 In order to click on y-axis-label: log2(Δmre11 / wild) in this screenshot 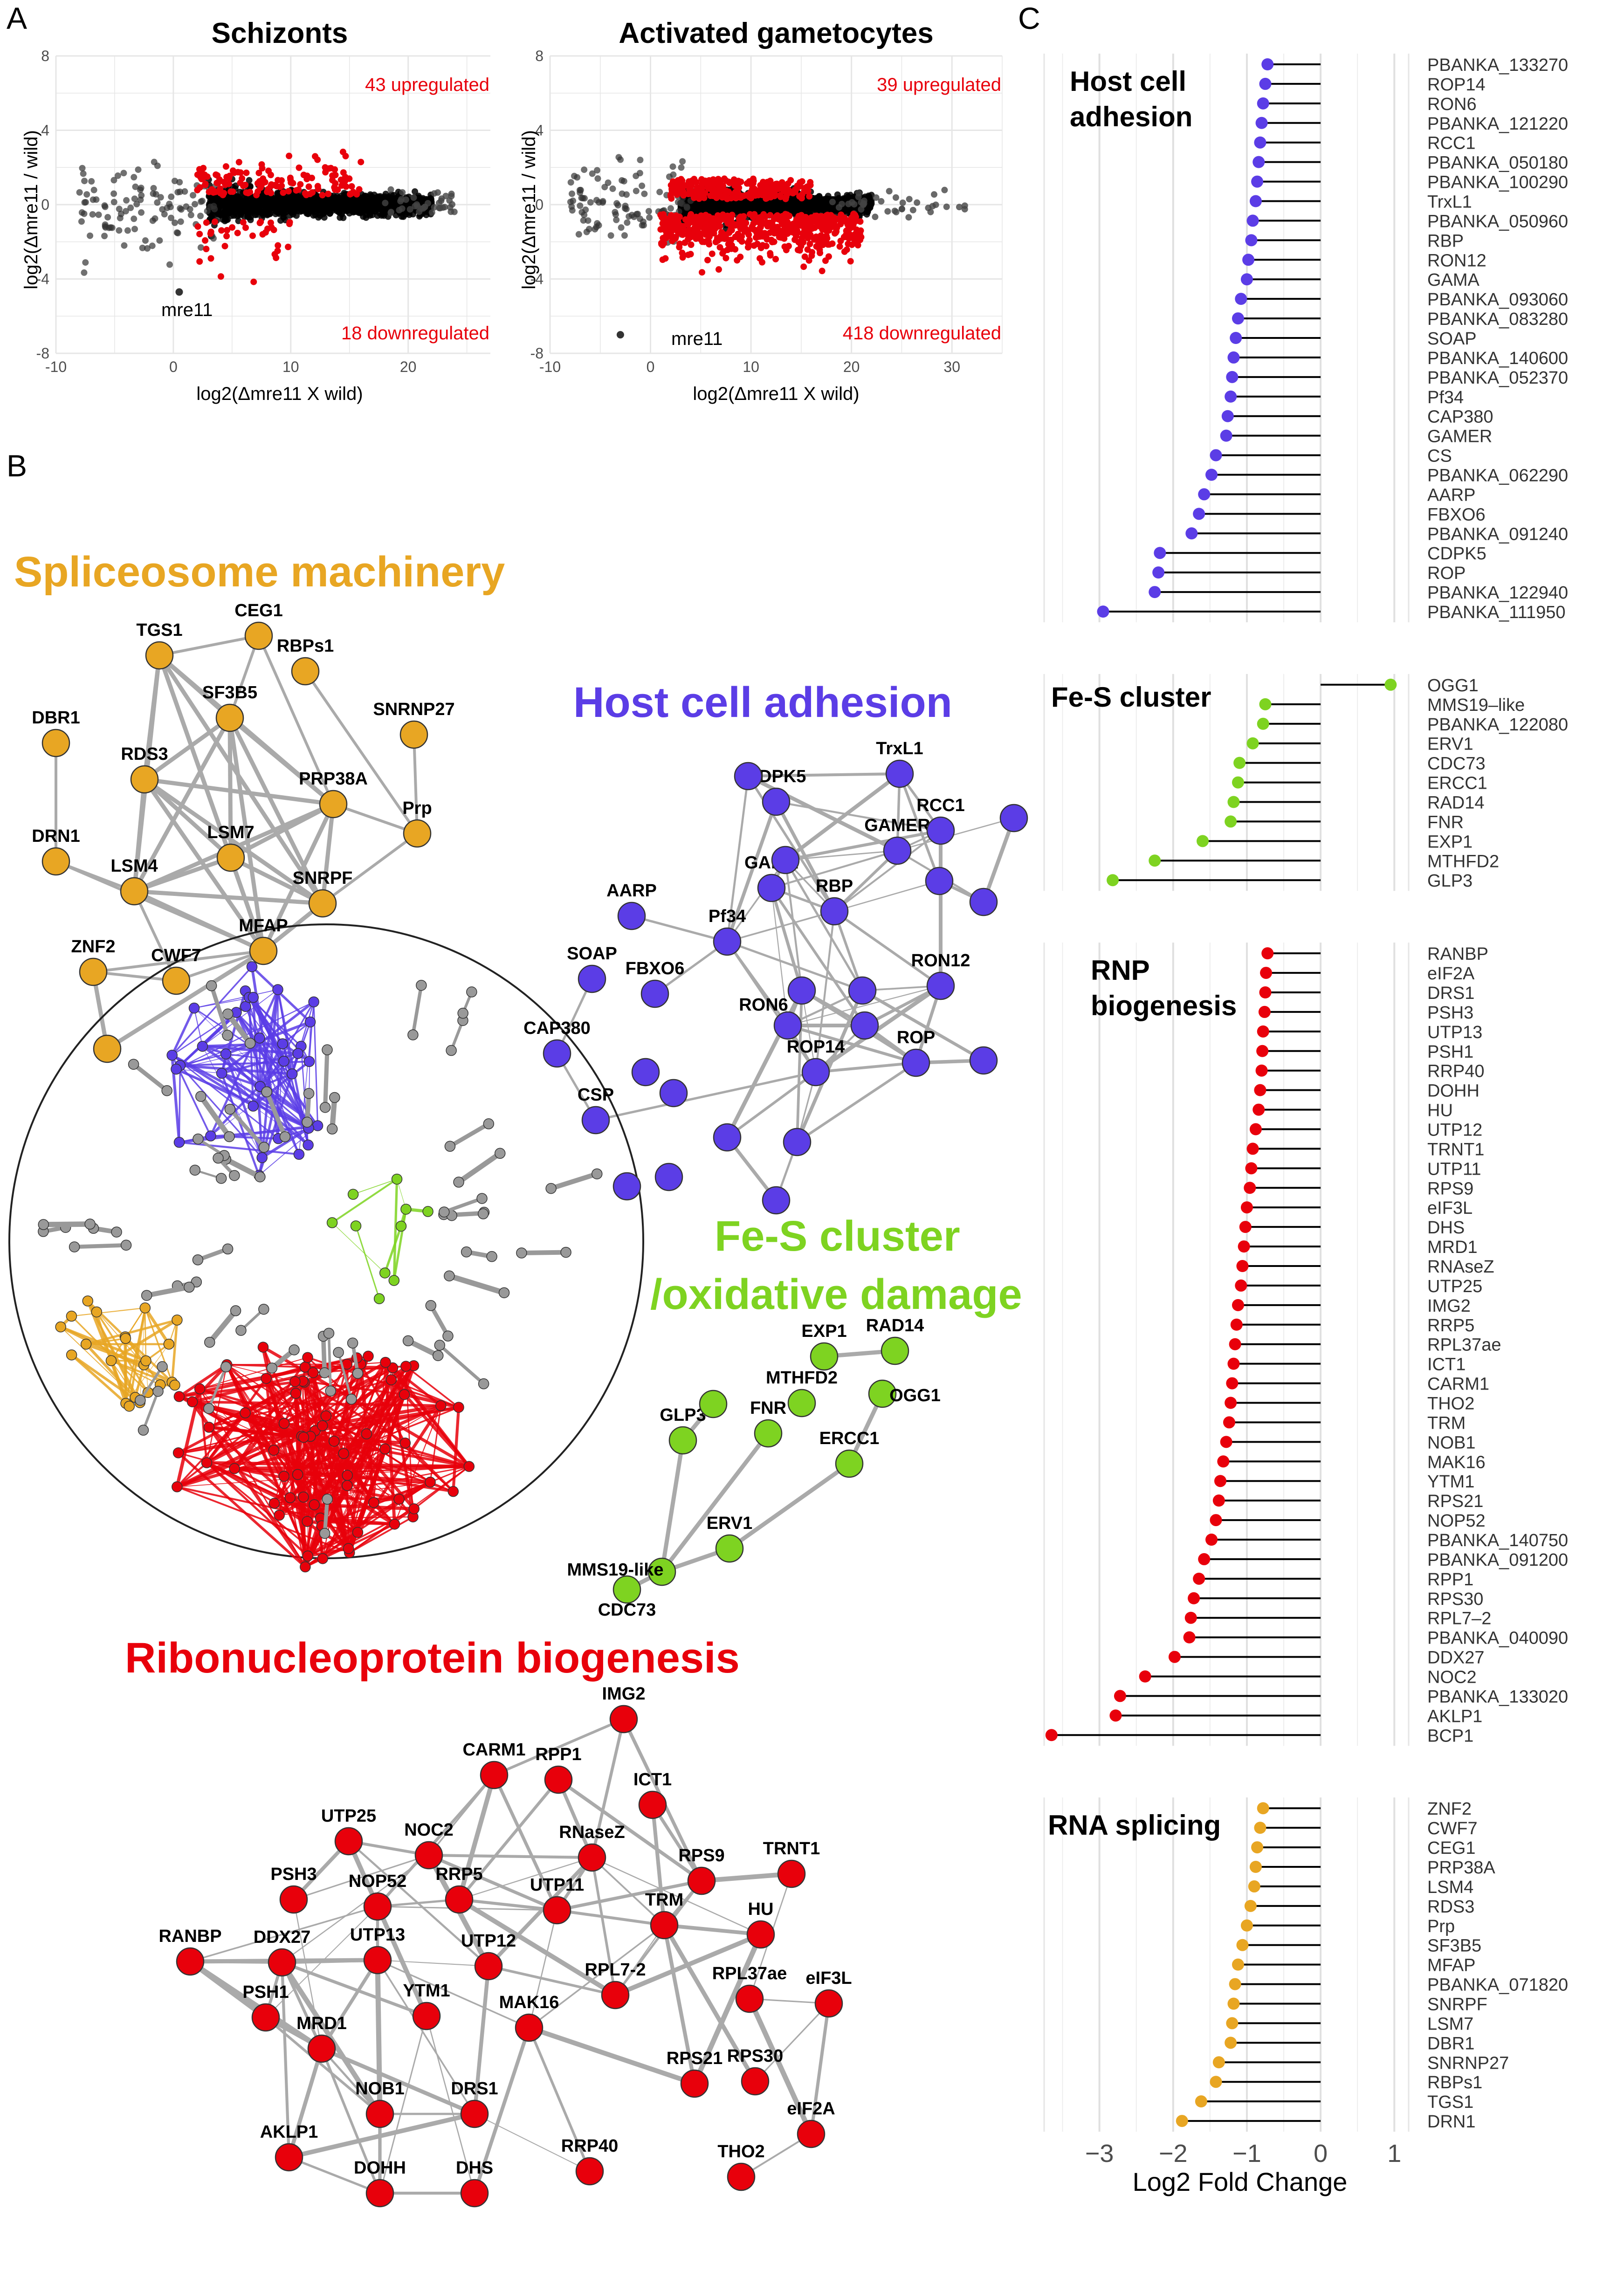, I will do `click(529, 209)`.